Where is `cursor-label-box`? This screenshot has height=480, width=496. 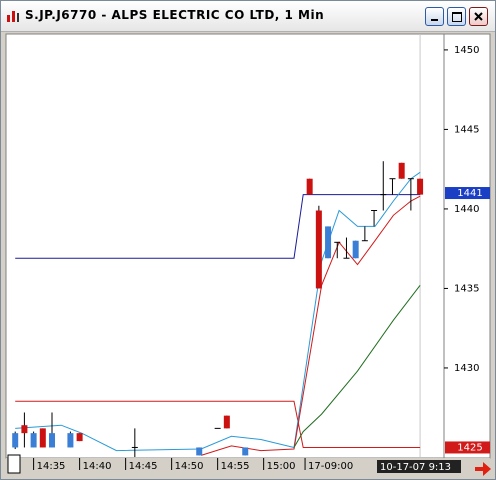
cursor-label-box is located at coordinates (419, 466).